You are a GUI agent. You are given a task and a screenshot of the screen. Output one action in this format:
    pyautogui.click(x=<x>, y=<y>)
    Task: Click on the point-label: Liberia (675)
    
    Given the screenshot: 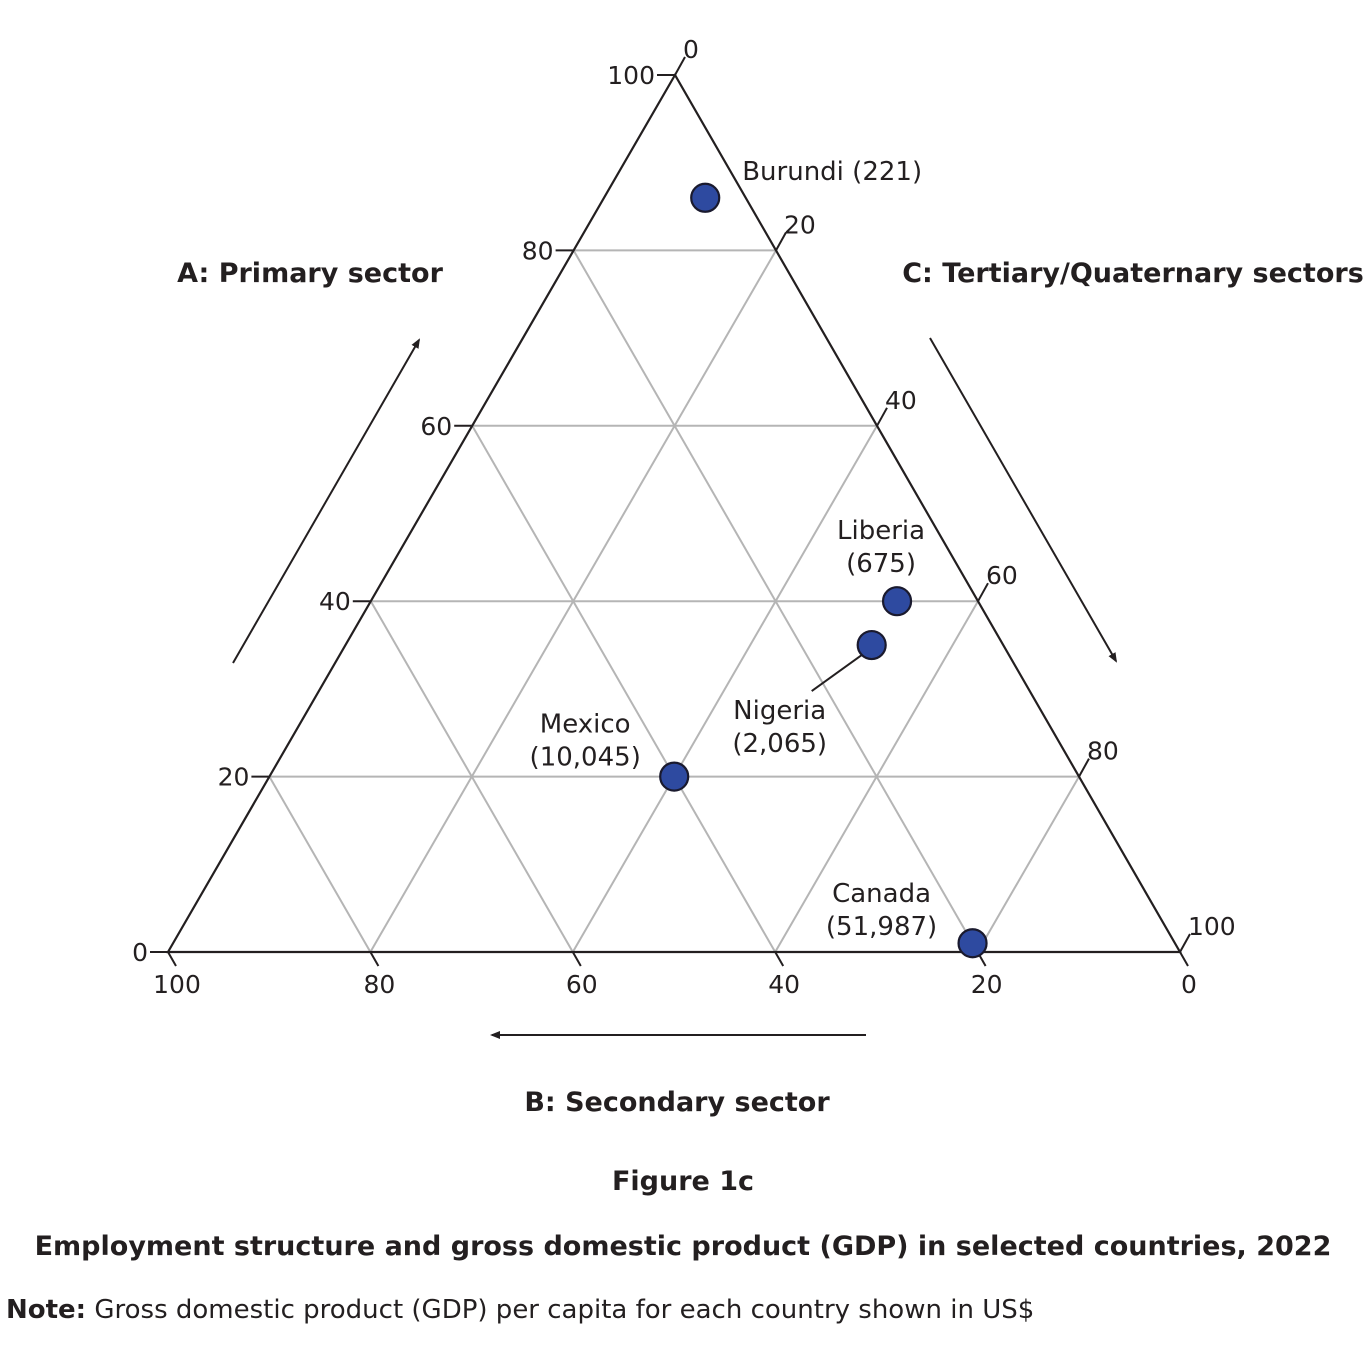 What is the action you would take?
    pyautogui.click(x=881, y=547)
    